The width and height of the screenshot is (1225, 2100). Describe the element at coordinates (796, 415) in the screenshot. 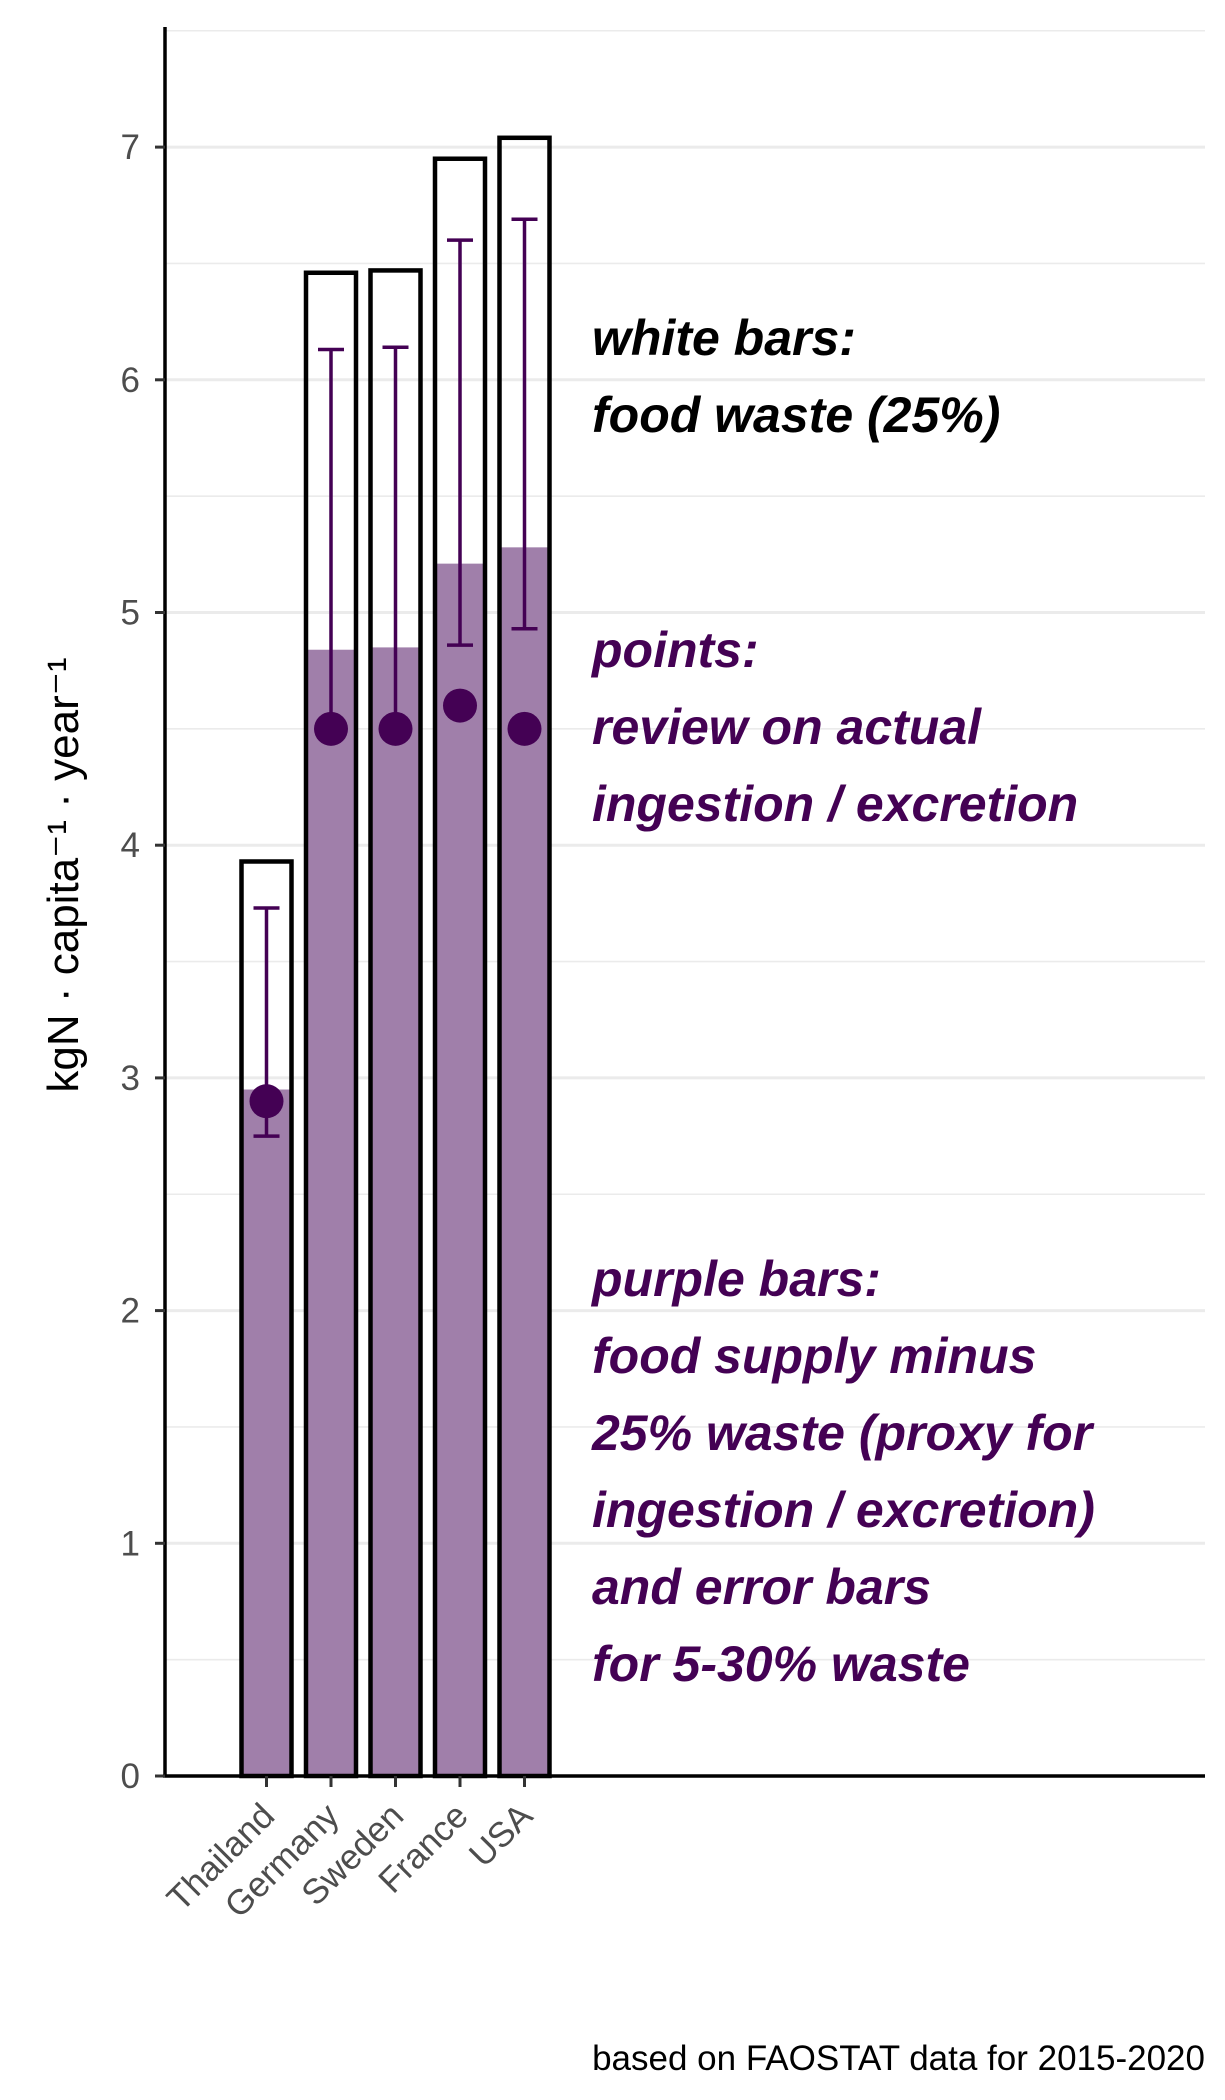

I see `annotation-white-bars-line: food waste (25%)` at that location.